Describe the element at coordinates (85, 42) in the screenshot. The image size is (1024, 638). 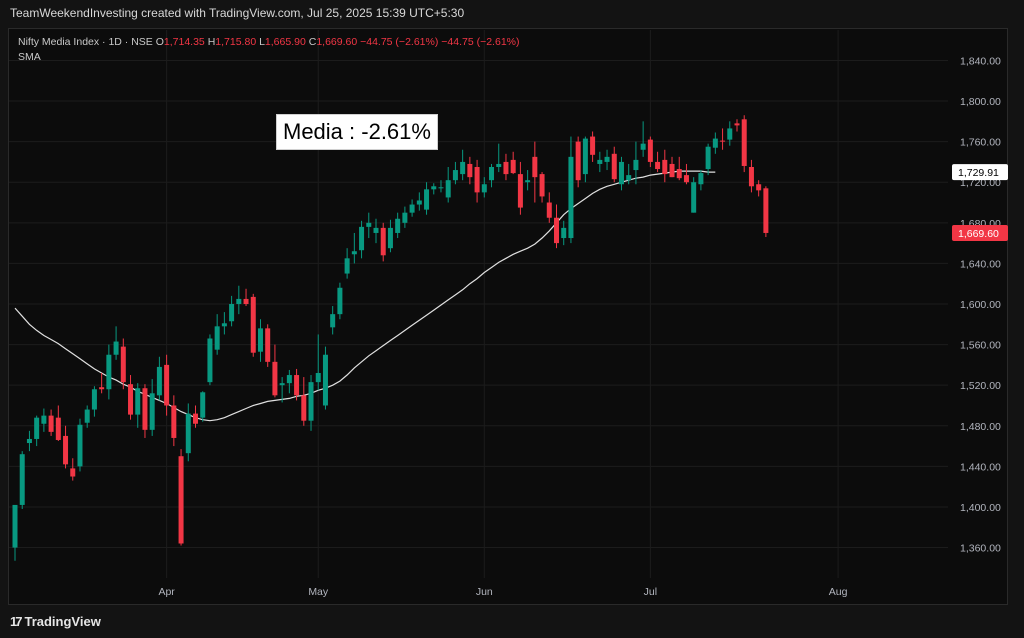
I see `symbol-name: Nifty Media Index · 1D · NSE` at that location.